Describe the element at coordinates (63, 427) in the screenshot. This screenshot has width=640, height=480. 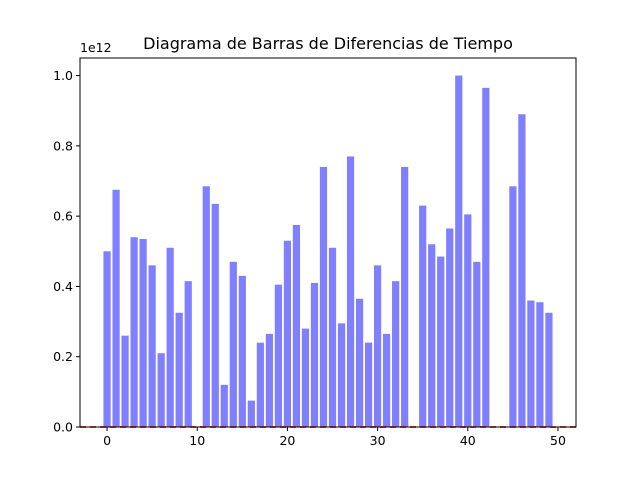
I see `y-tick-label: 0.0` at that location.